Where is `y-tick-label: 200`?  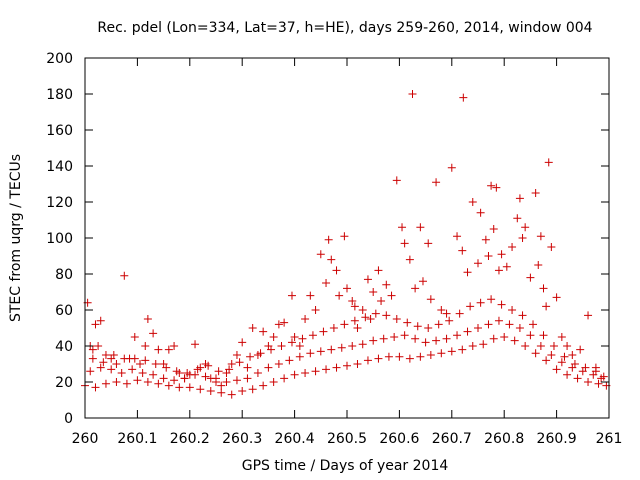 y-tick-label: 200 is located at coordinates (59, 59).